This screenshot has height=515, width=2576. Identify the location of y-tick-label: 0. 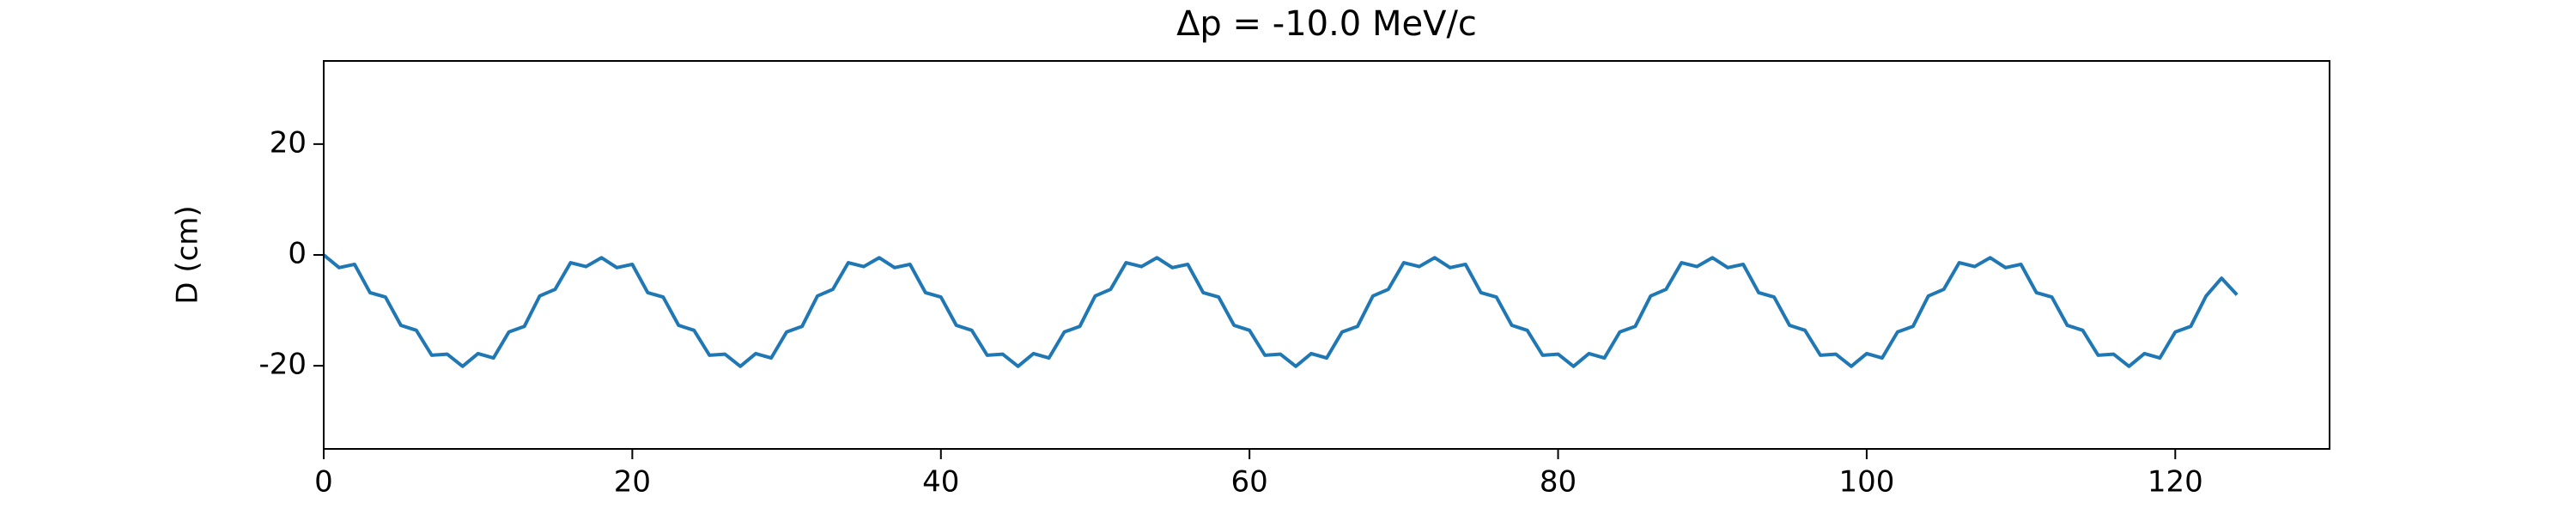
(297, 254).